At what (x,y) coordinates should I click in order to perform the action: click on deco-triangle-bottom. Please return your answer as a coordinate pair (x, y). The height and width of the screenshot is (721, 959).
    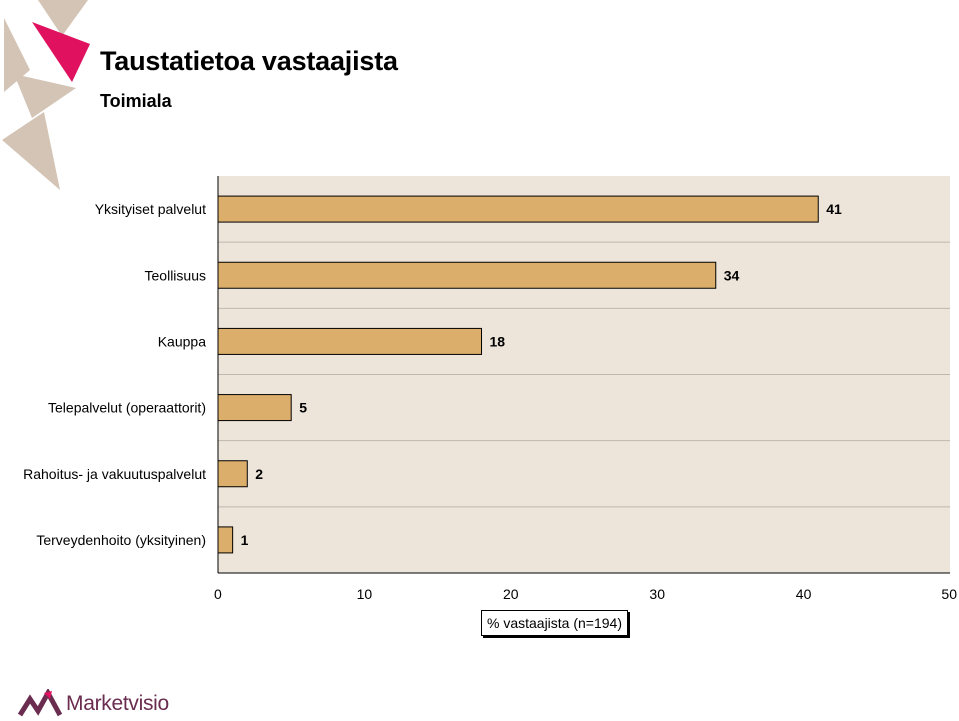
    Looking at the image, I should click on (31, 151).